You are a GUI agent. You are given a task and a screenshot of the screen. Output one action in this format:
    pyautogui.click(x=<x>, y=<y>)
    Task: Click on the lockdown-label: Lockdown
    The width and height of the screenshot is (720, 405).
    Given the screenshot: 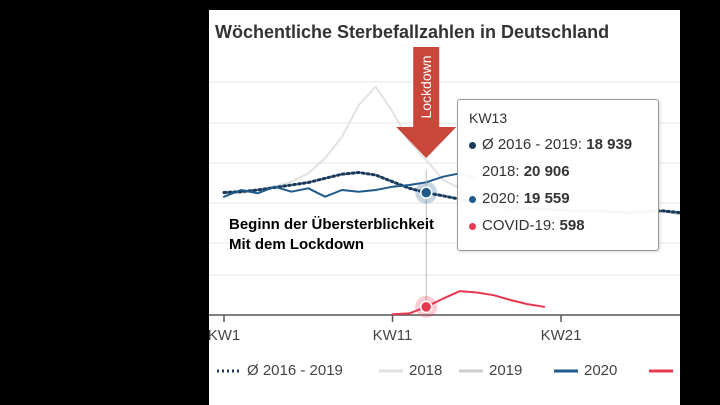 What is the action you would take?
    pyautogui.click(x=426, y=86)
    